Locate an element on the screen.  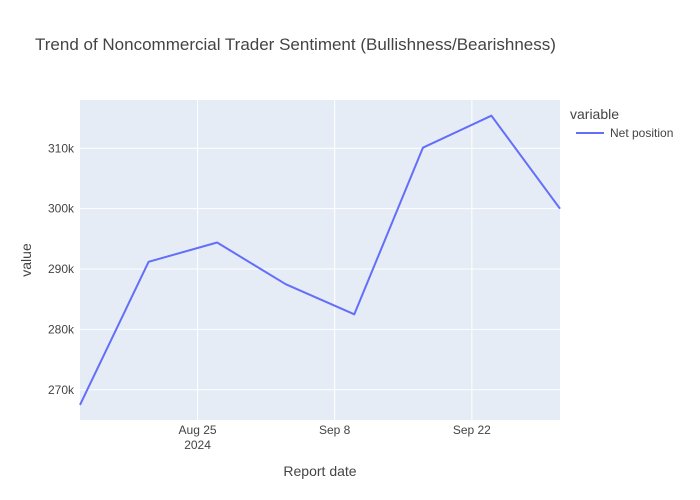
legend-title: variable is located at coordinates (594, 114).